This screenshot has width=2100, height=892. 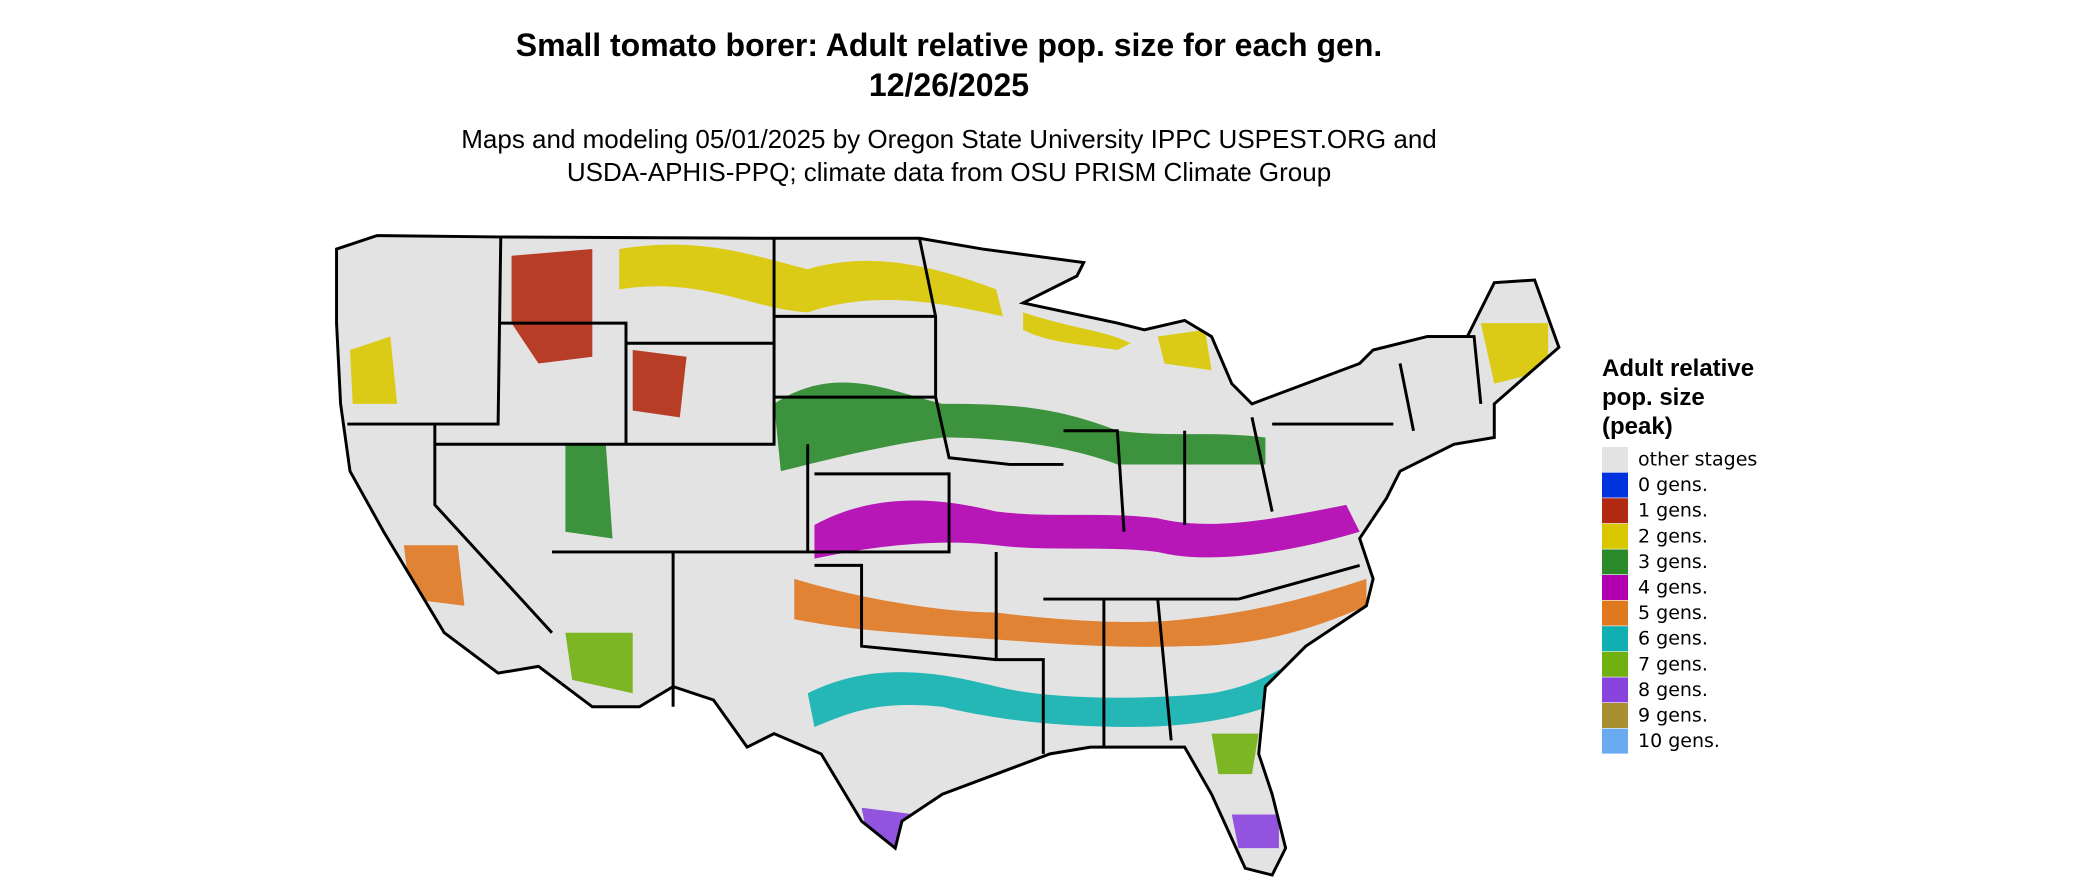 I want to click on legend-title: (peak), so click(x=1637, y=426).